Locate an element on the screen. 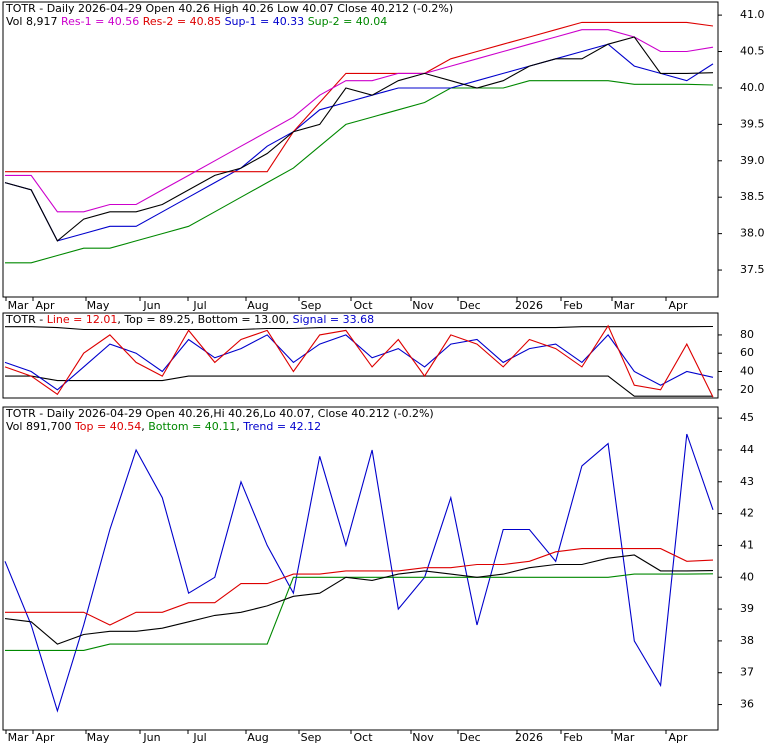 The image size is (780, 745). y-tick-label: 39.0 is located at coordinates (752, 160).